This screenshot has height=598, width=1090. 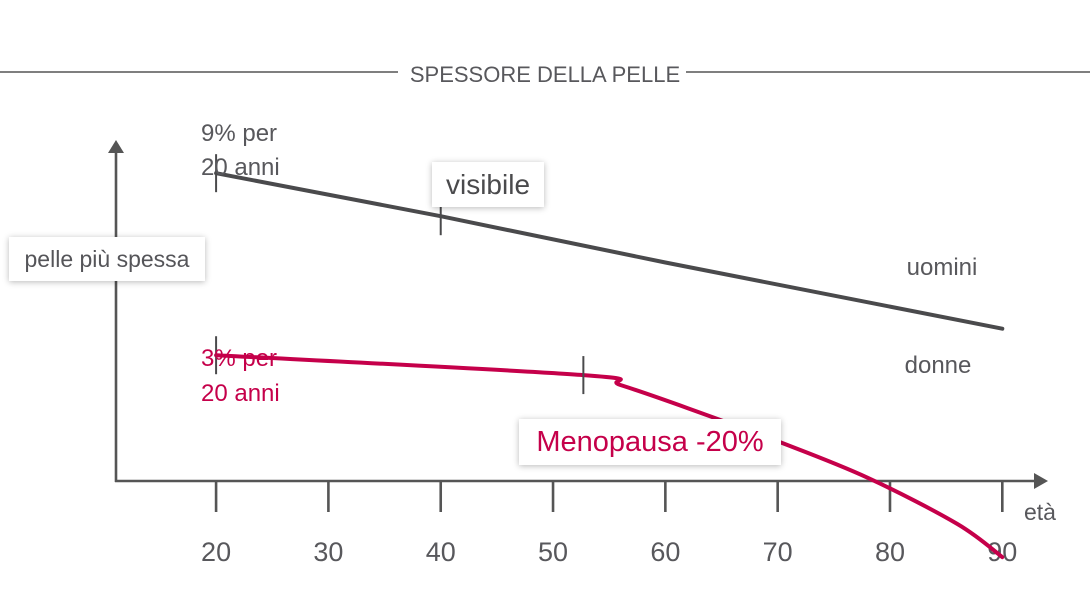 I want to click on series-markers, so click(x=400, y=274).